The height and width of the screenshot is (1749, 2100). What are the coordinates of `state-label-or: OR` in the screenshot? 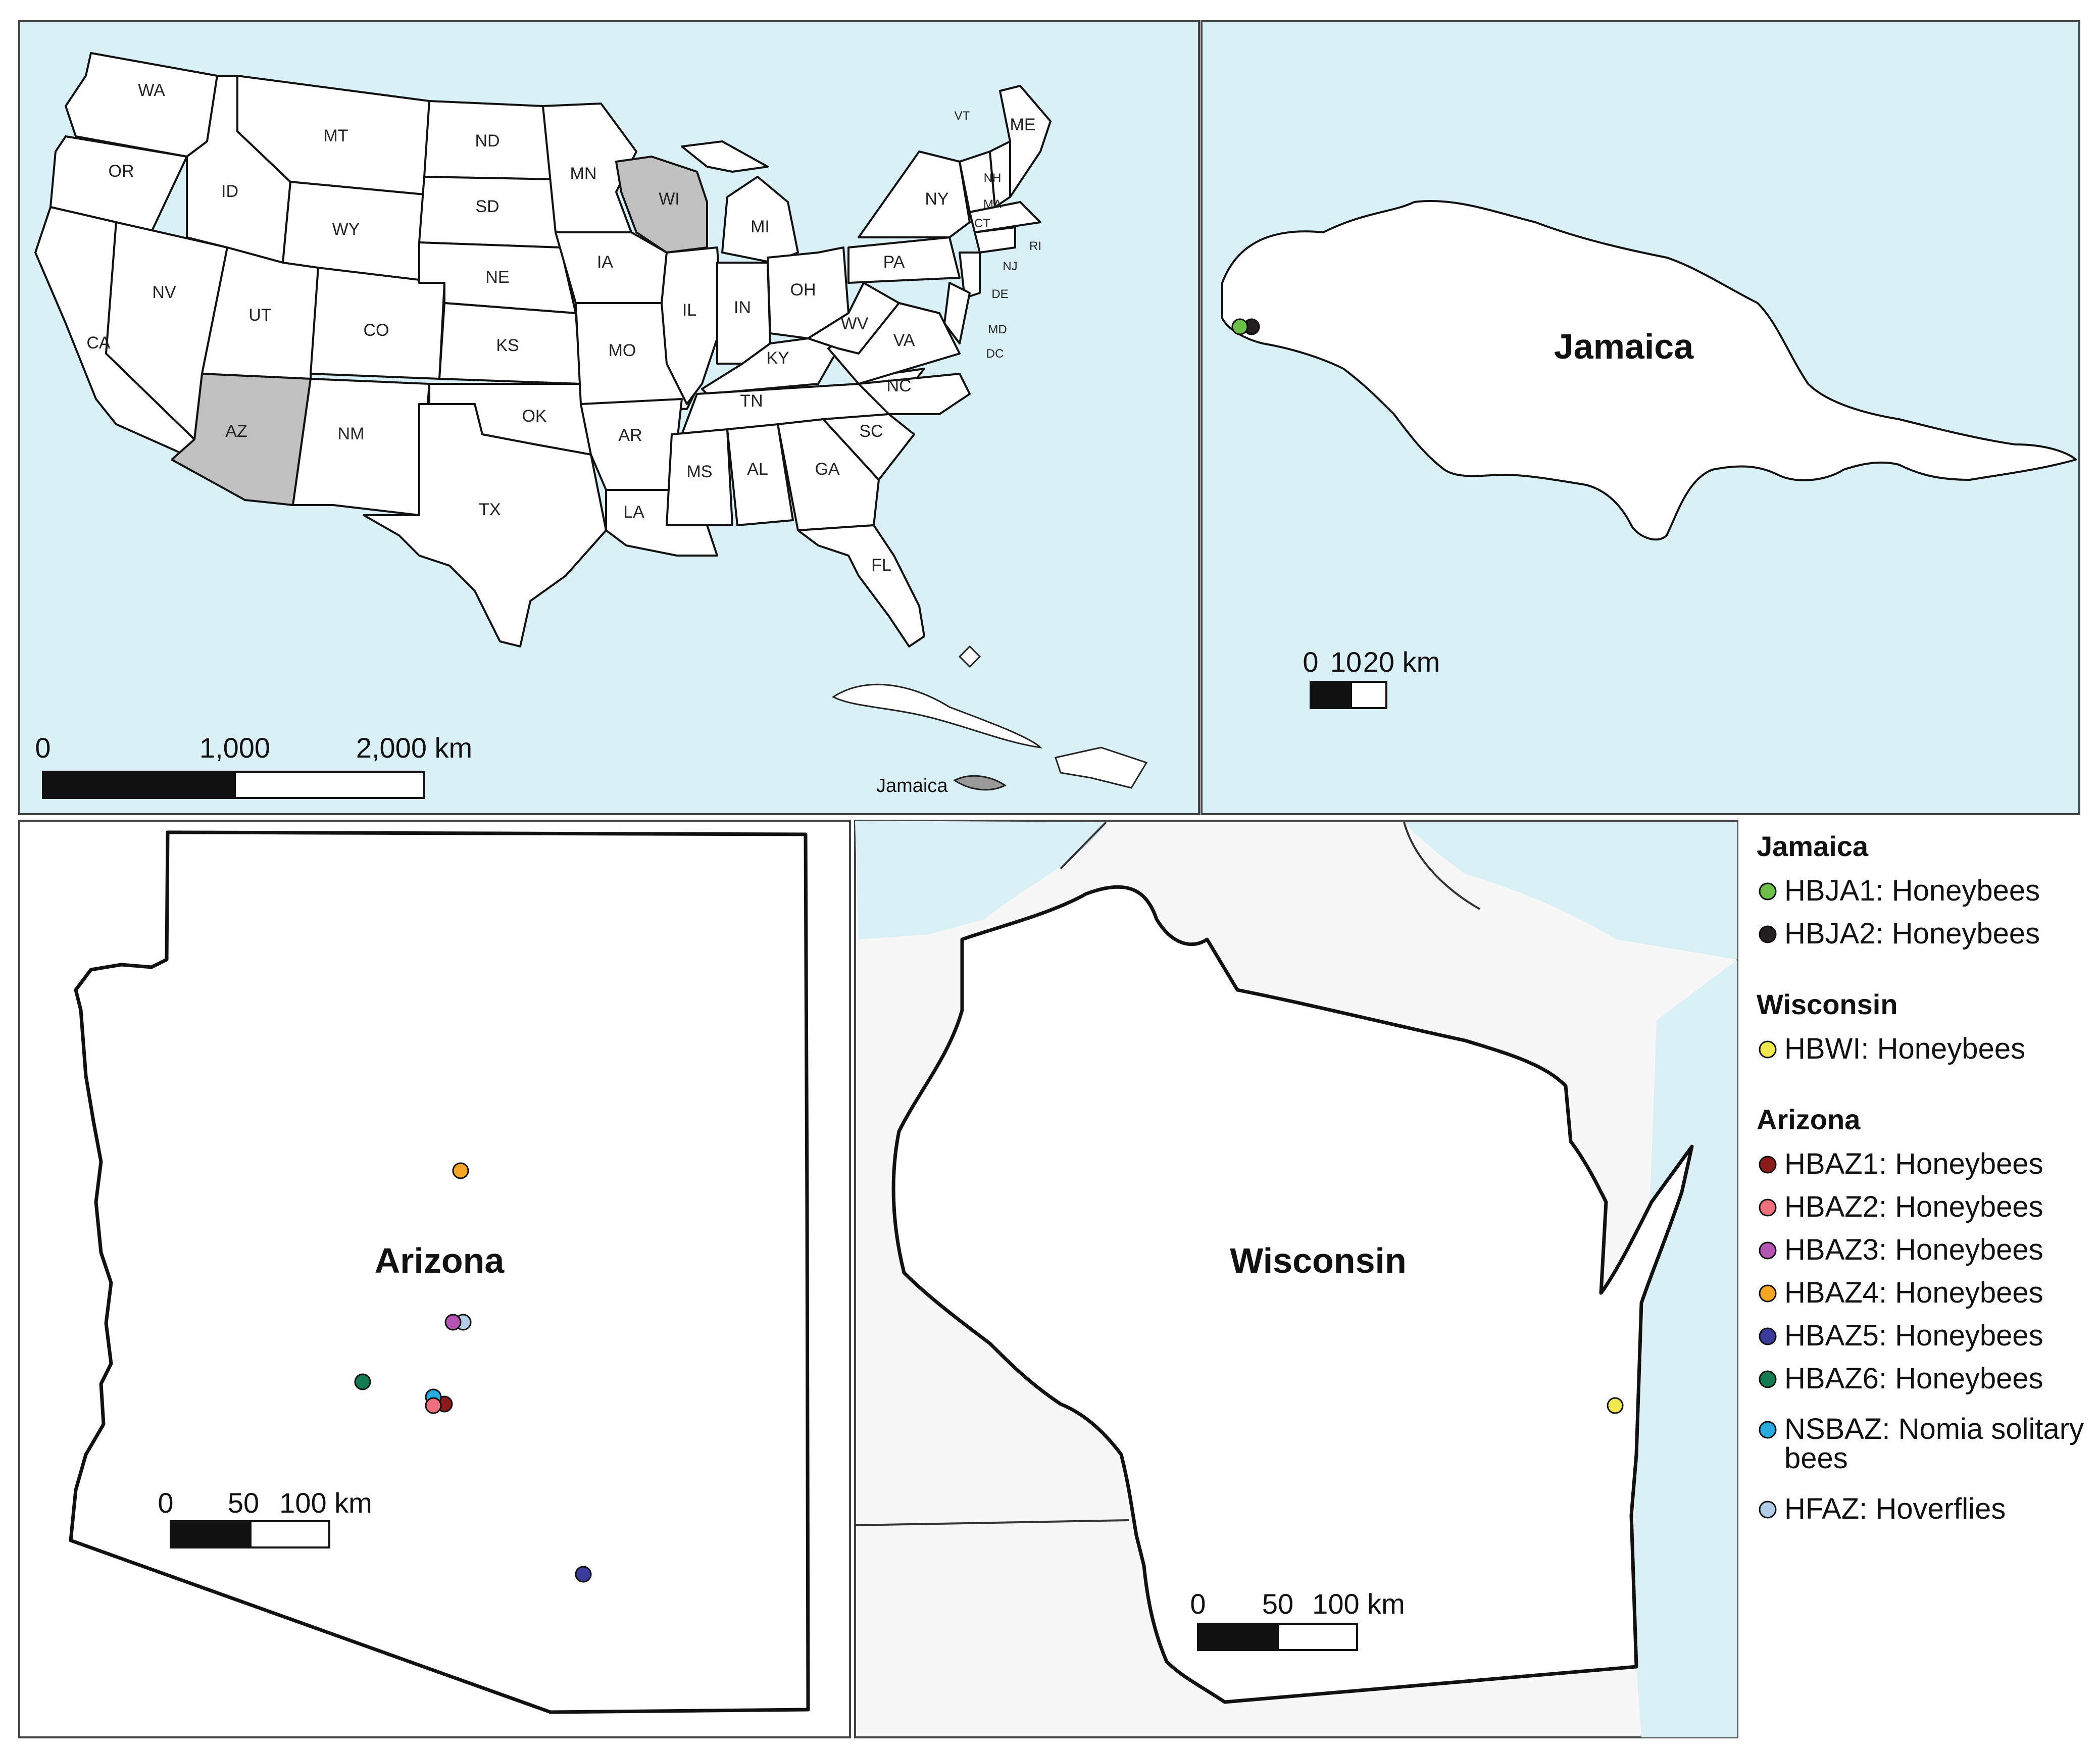 It's located at (121, 171).